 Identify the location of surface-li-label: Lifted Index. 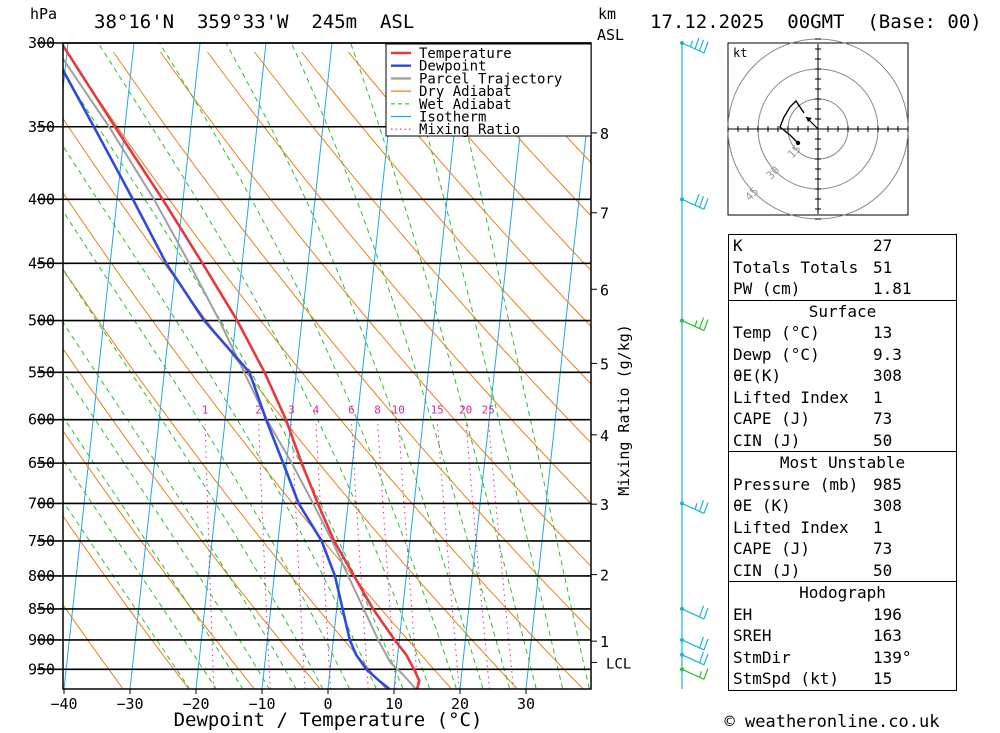
(791, 397).